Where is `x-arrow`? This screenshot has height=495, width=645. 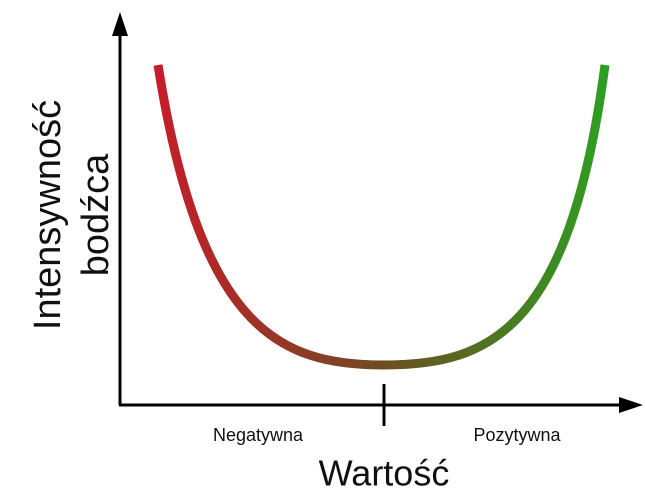 x-arrow is located at coordinates (631, 405).